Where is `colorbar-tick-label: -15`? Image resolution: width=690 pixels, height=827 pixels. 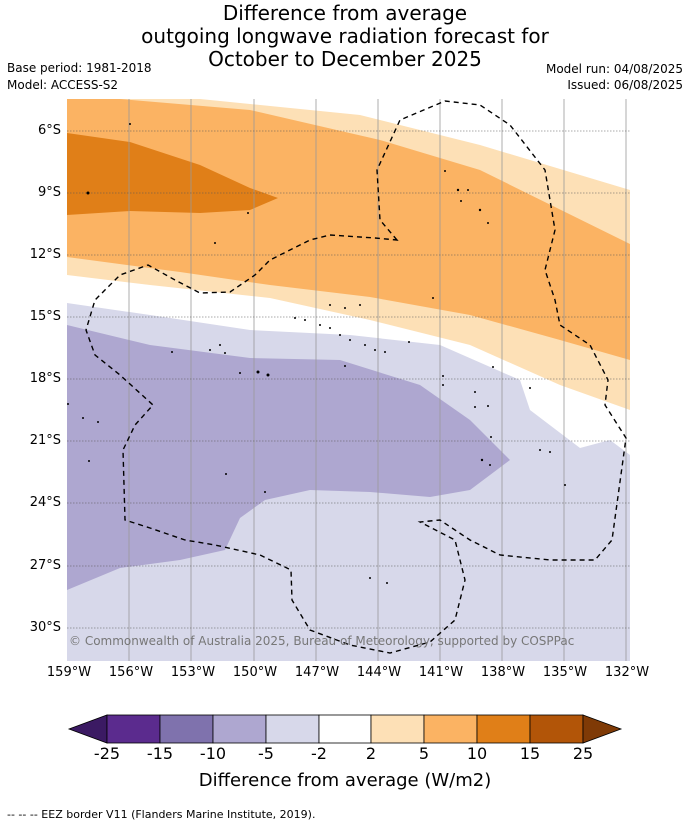
colorbar-tick-label: -15 is located at coordinates (160, 753).